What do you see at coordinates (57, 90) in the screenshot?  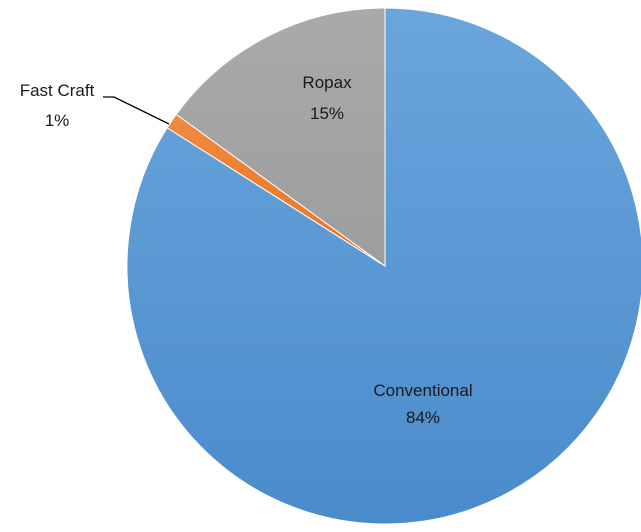 I see `slice-label-fast-craft: Fast Craft` at bounding box center [57, 90].